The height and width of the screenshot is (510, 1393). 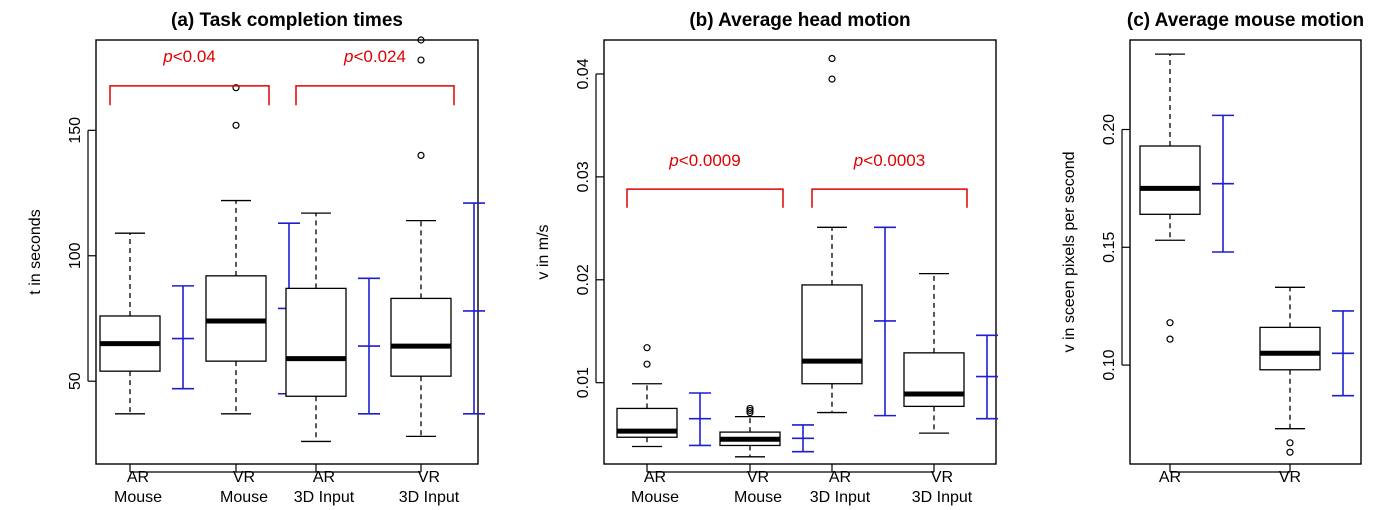 I want to click on y-tick-label: 0.15, so click(x=1109, y=247).